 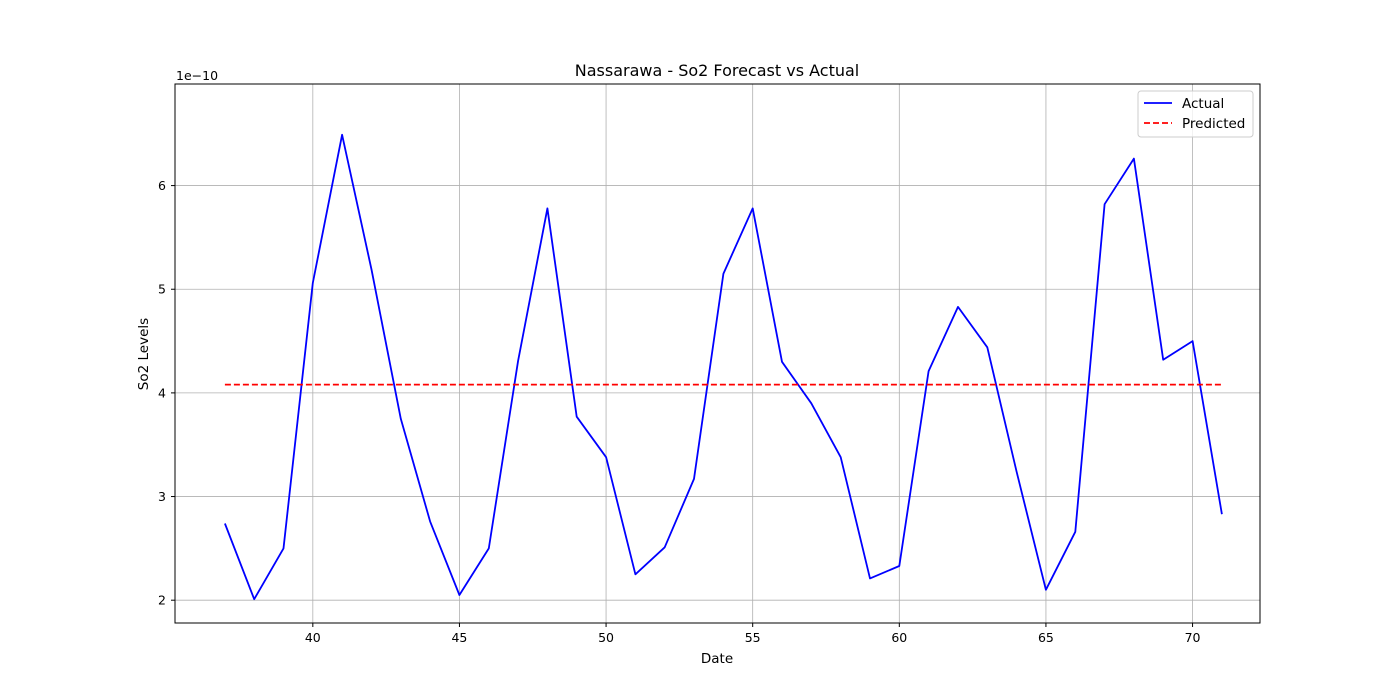 I want to click on x-tick-label: 55, so click(x=753, y=637).